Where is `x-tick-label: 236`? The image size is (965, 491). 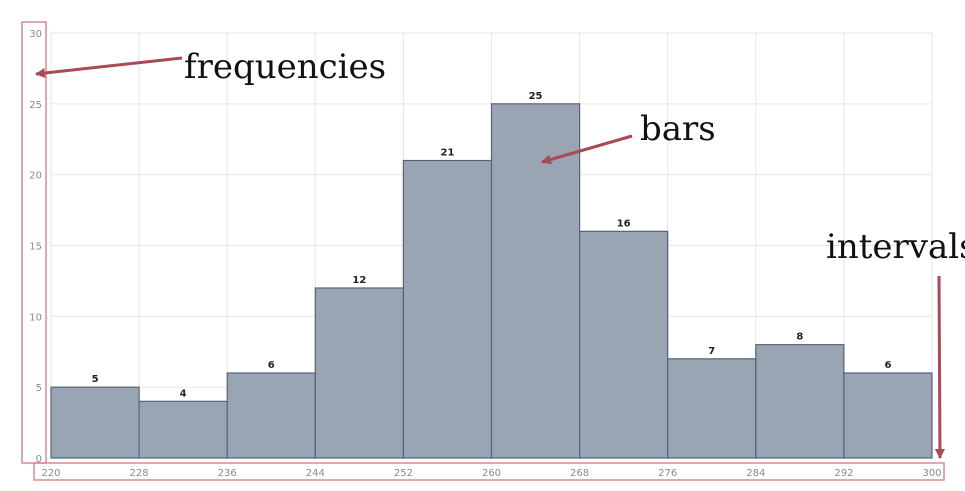 x-tick-label: 236 is located at coordinates (227, 473).